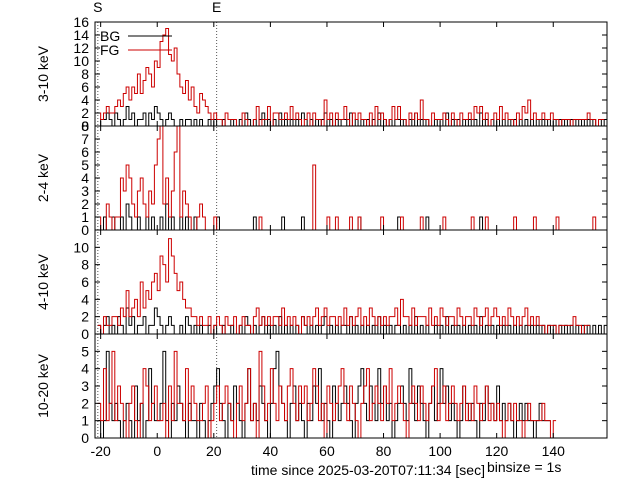 This screenshot has width=640, height=480. I want to click on ytick-label-3-0: 0, so click(85, 438).